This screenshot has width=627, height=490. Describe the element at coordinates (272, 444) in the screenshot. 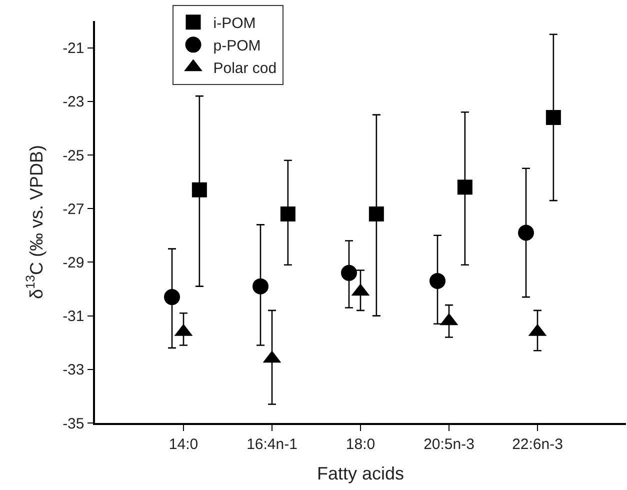

I see `x-tick-label: 16:4n-1` at that location.